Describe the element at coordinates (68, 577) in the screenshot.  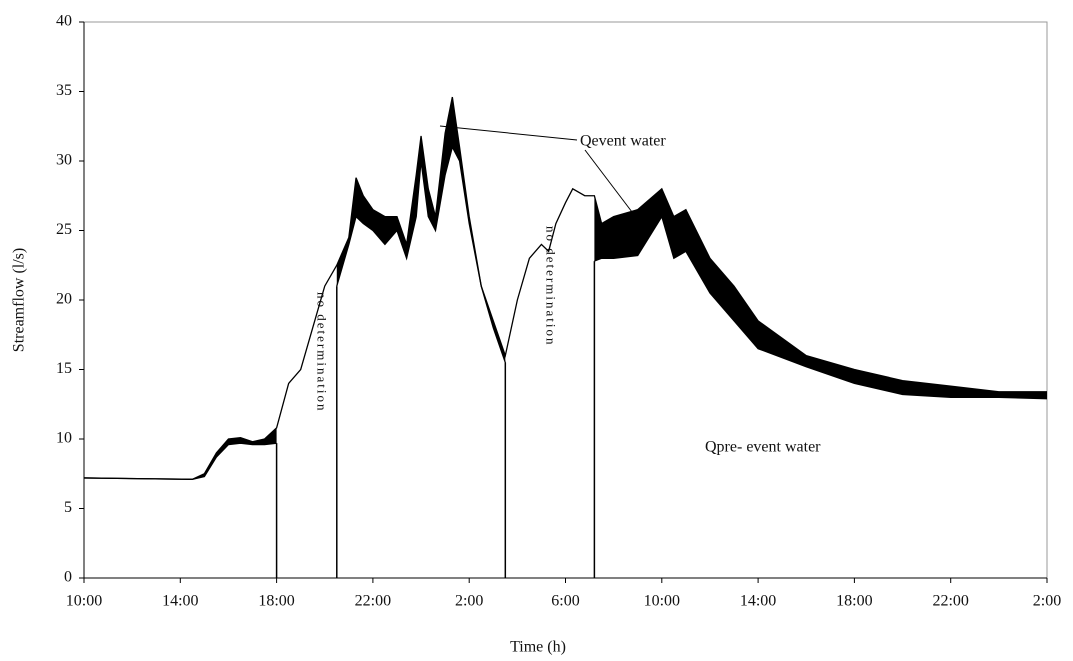
I see `y-tick-label: 0` at that location.